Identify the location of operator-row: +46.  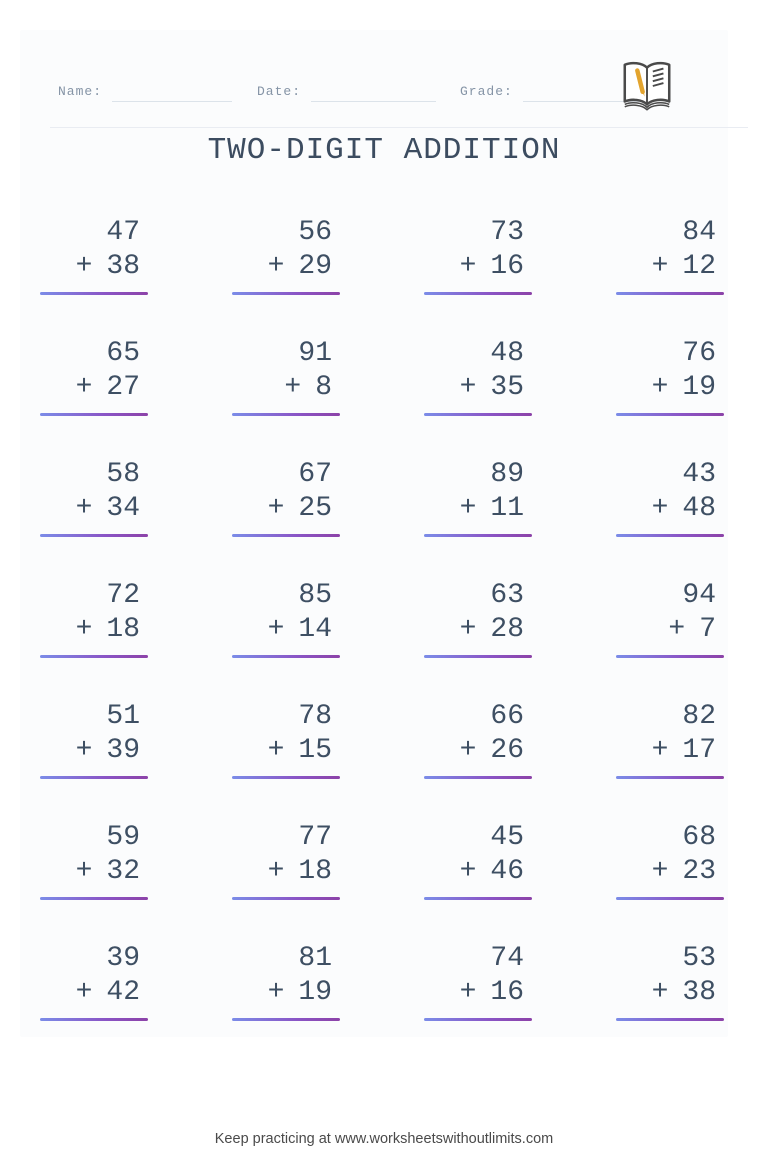
(478, 872).